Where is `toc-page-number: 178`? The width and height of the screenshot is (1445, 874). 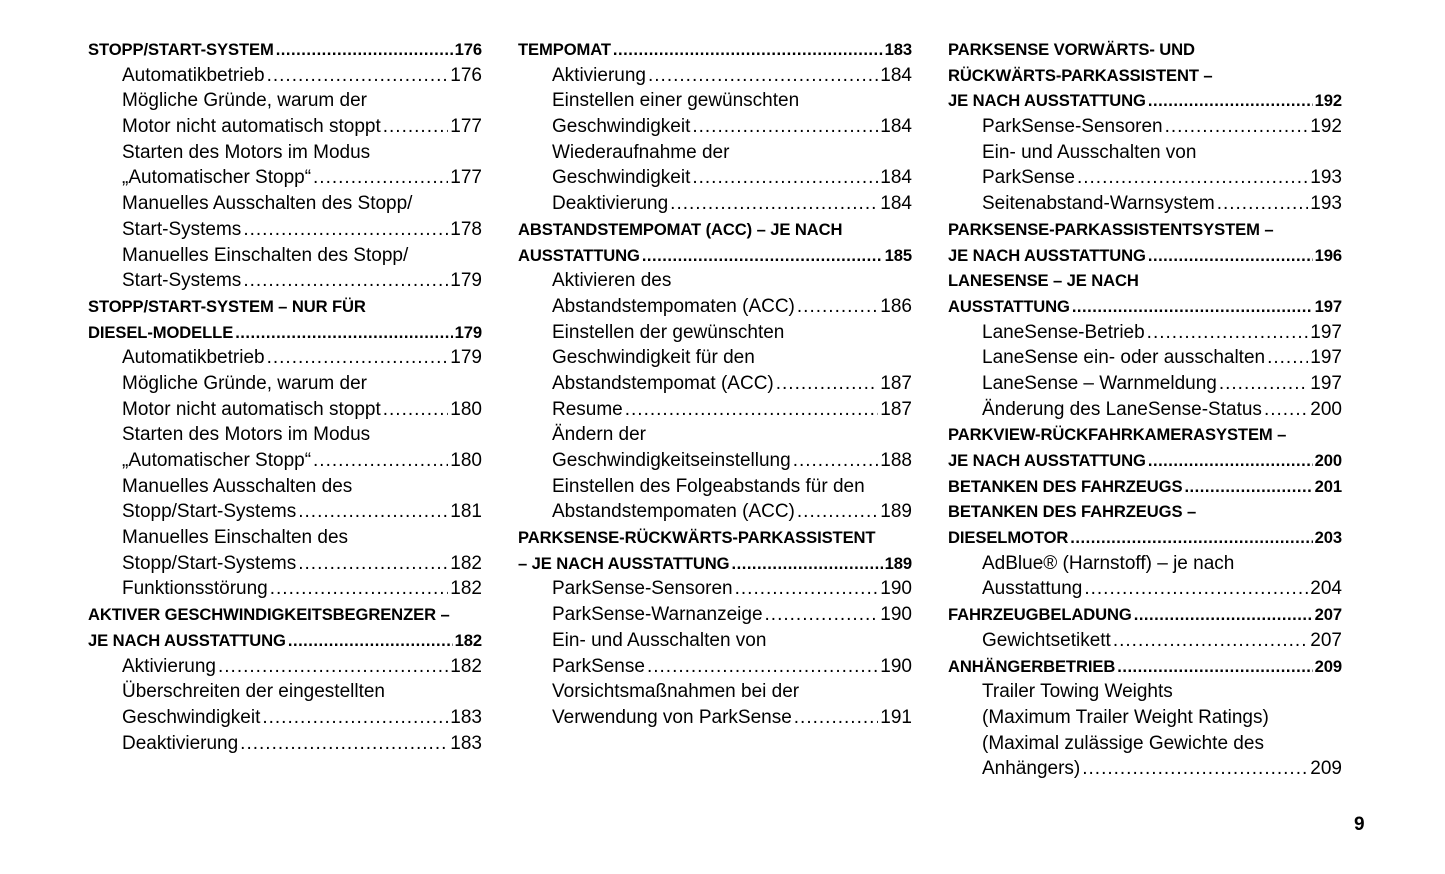
toc-page-number: 178 is located at coordinates (466, 229).